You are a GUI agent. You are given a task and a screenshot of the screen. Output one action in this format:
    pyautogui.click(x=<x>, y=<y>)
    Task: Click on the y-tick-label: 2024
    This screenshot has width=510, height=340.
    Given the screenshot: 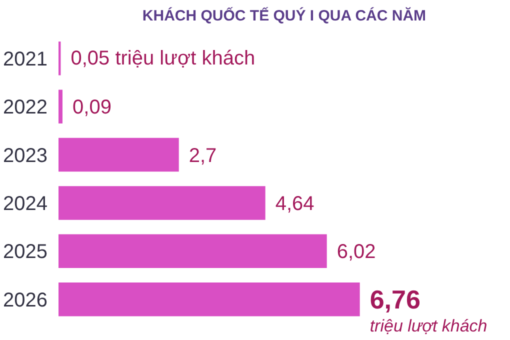 What is the action you would take?
    pyautogui.click(x=25, y=203)
    